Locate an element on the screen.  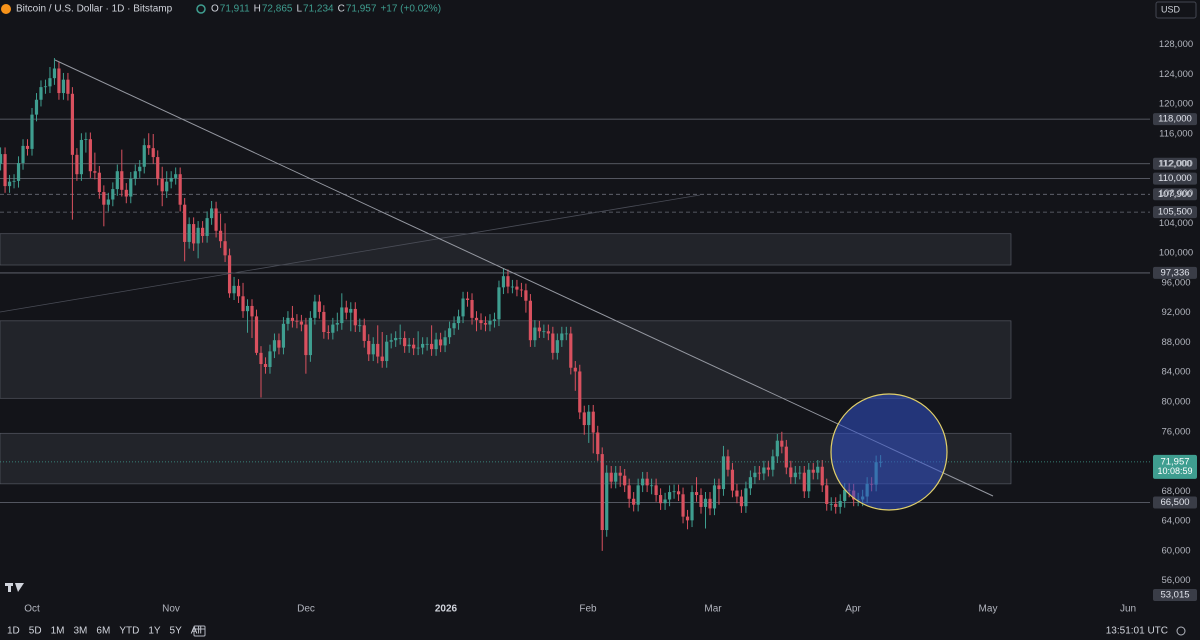
ohlc-key: H is located at coordinates (257, 9).